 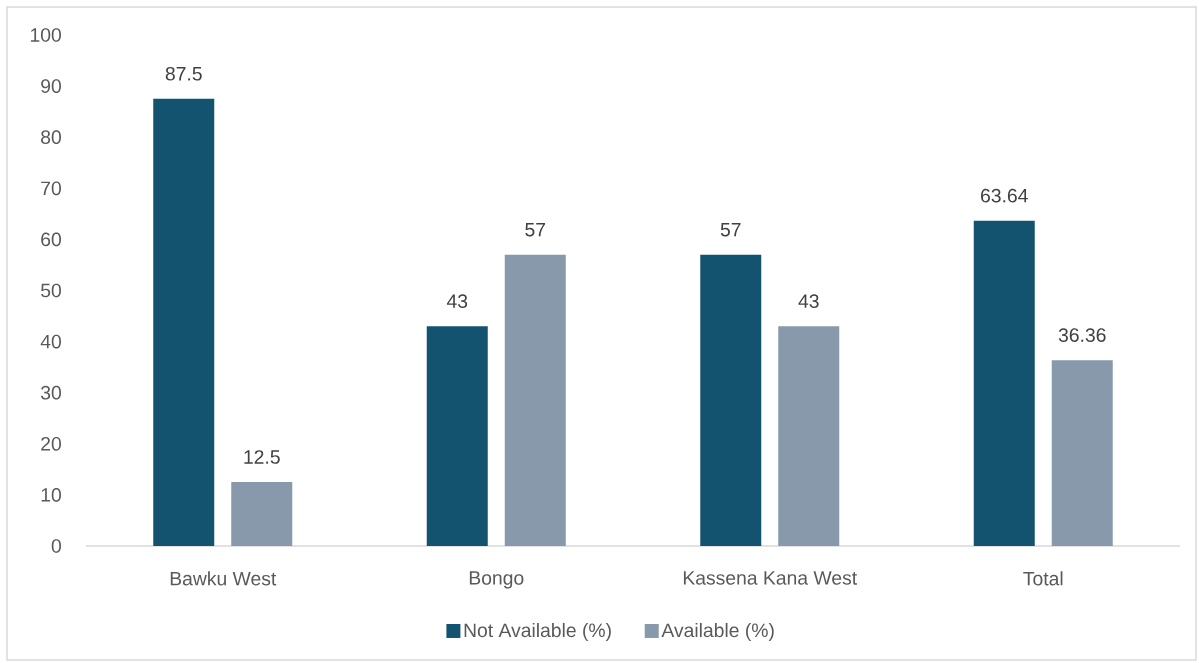 What do you see at coordinates (1004, 195) in the screenshot?
I see `data-label: 63.64` at bounding box center [1004, 195].